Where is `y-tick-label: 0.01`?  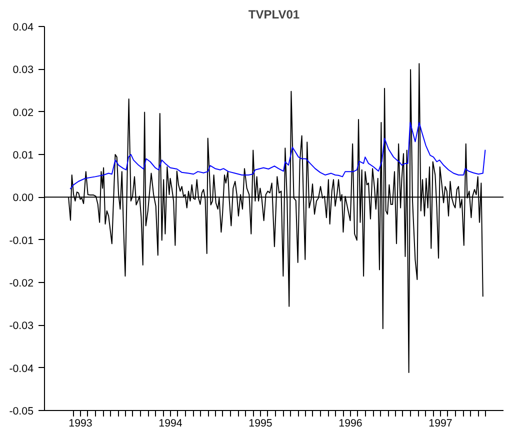
y-tick-label: 0.01 is located at coordinates (23, 156).